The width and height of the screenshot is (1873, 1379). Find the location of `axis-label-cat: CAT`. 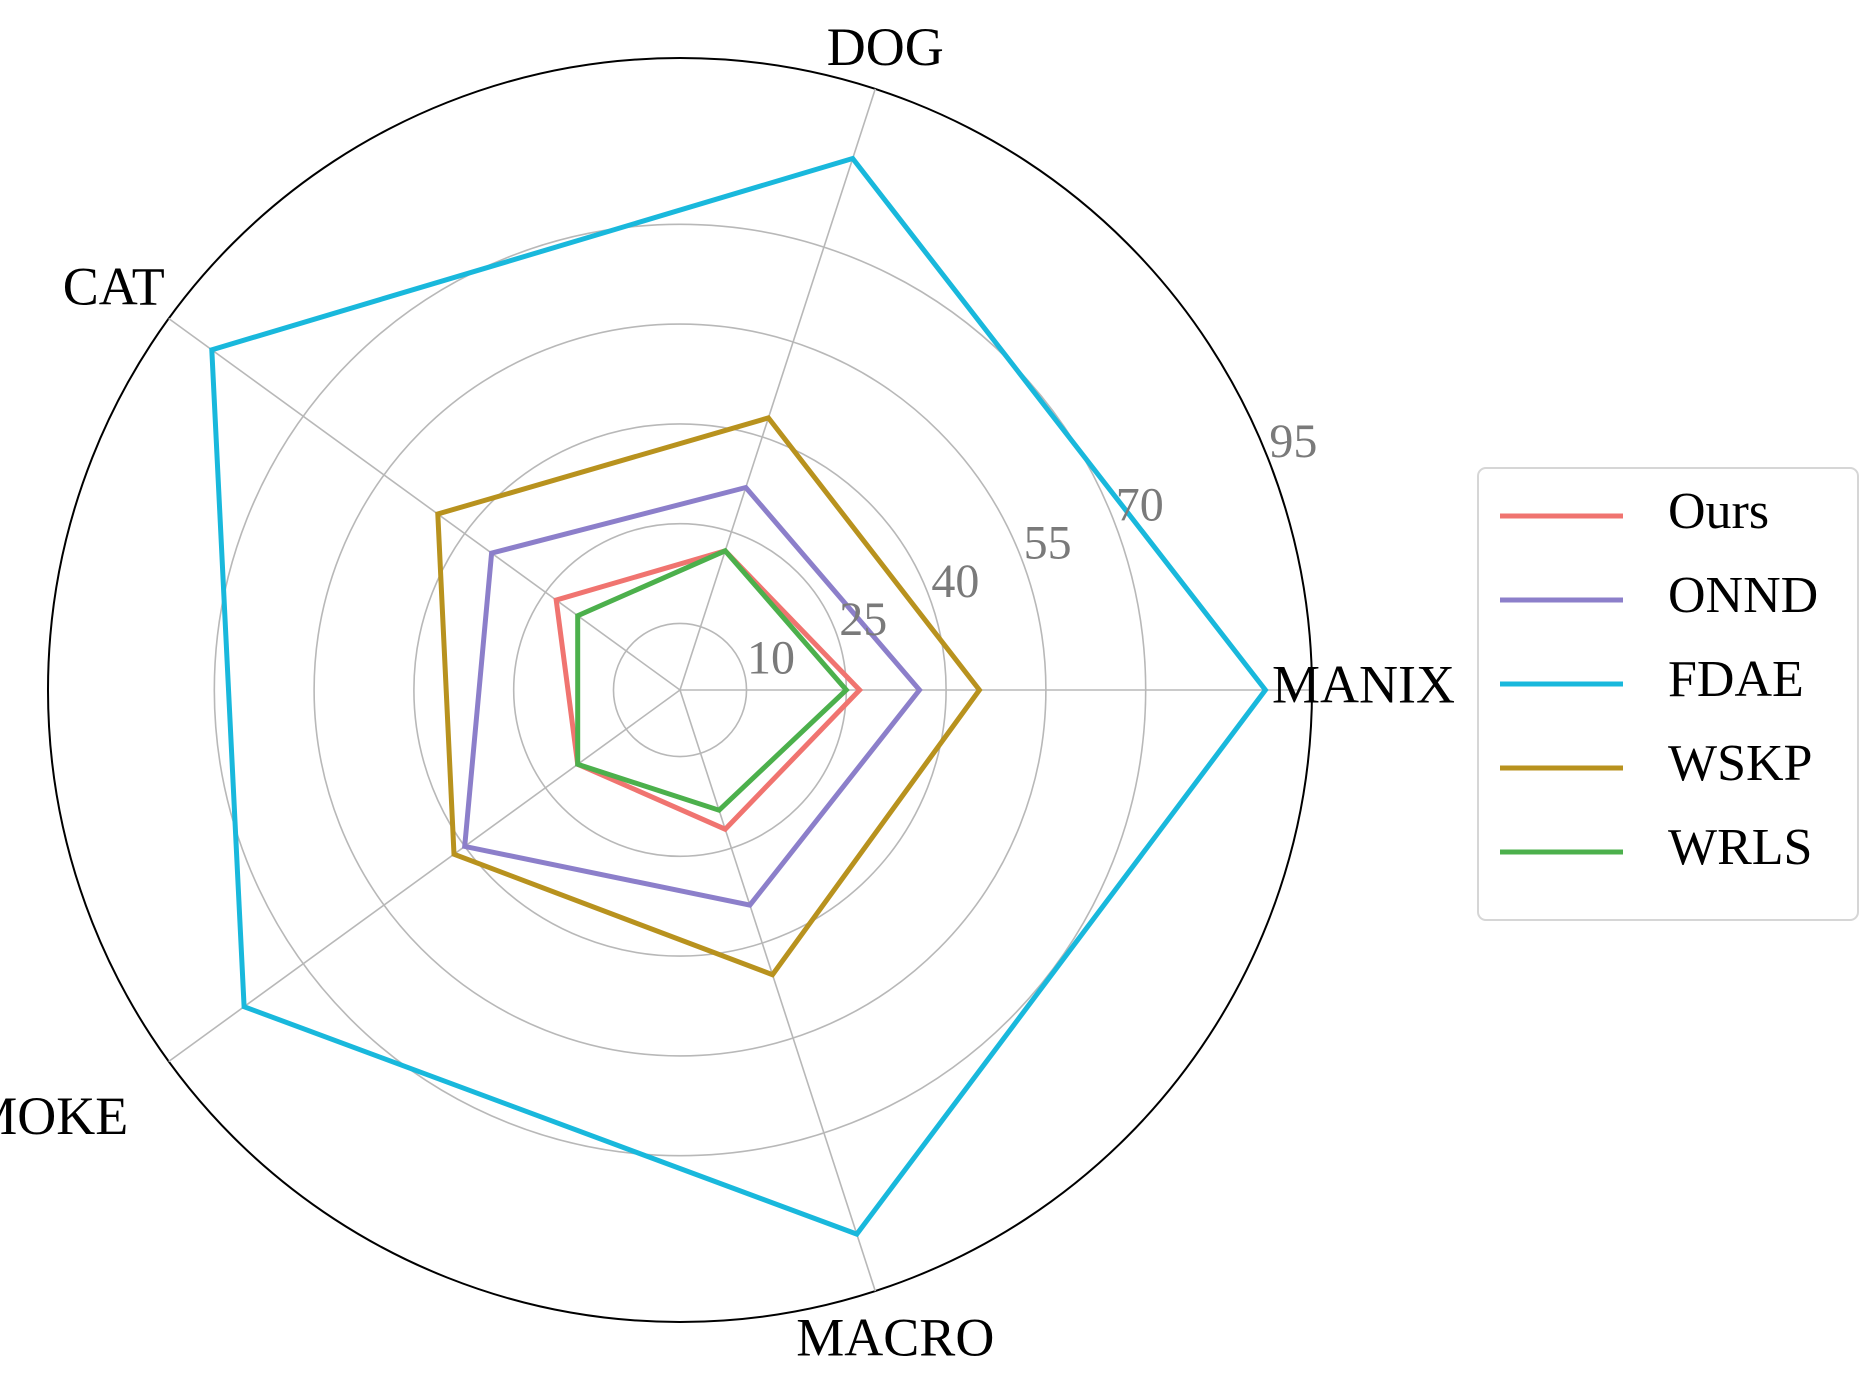

axis-label-cat: CAT is located at coordinates (114, 287).